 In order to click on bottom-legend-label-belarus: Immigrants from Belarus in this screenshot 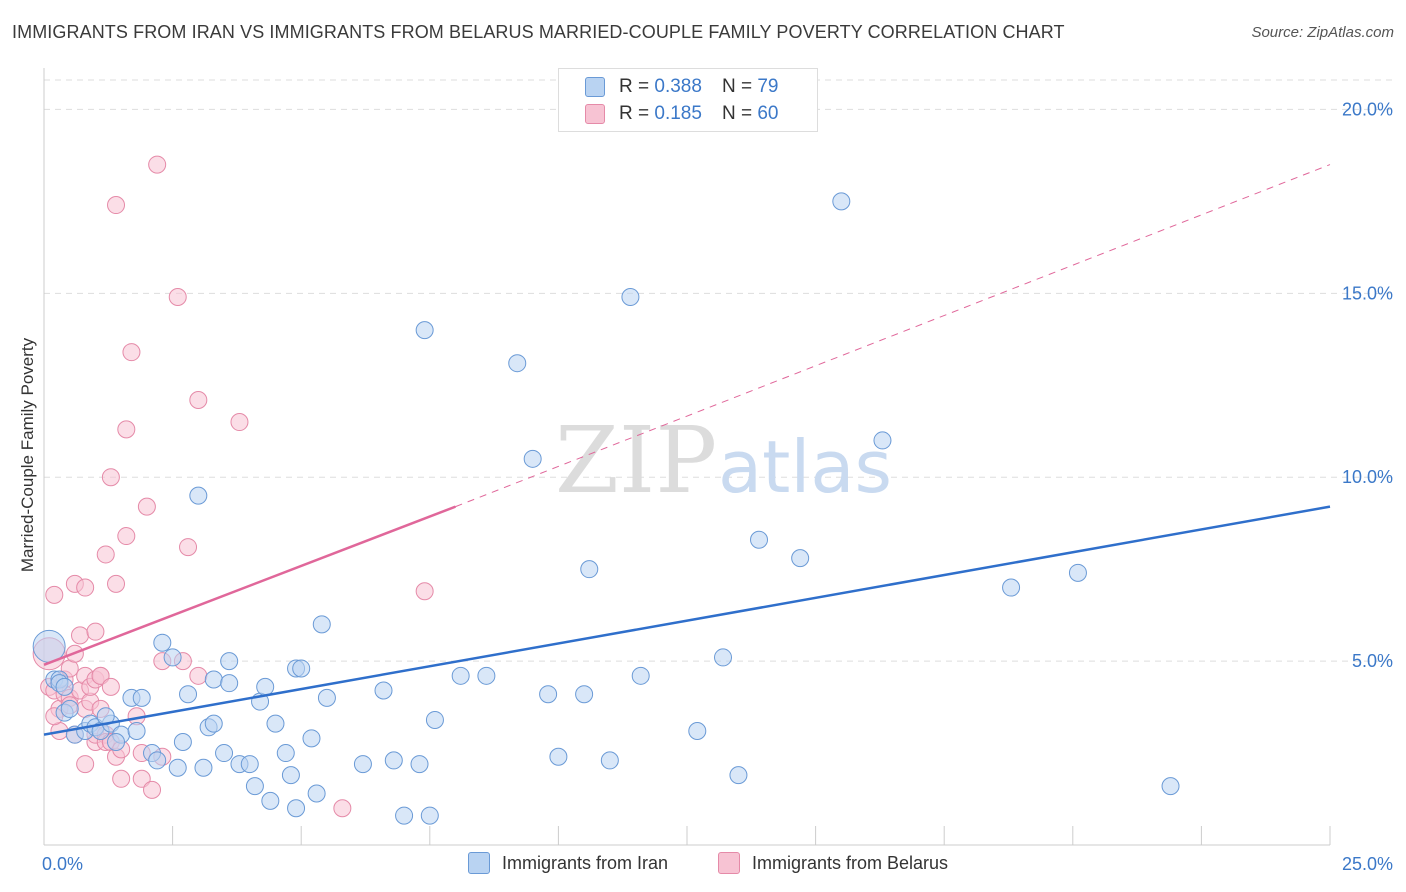, I will do `click(850, 862)`.